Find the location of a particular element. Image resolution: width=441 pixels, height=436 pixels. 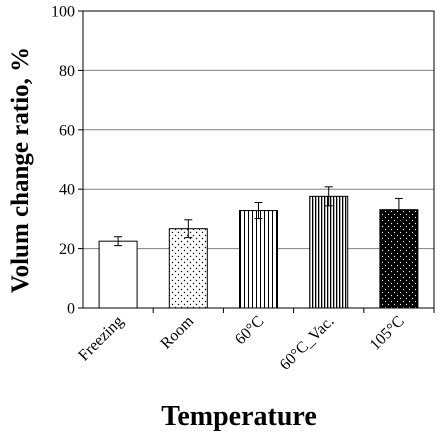

x-axis-ticks: Freezing Room 60°C 60°C_Vac. 105°C is located at coordinates (255, 341).